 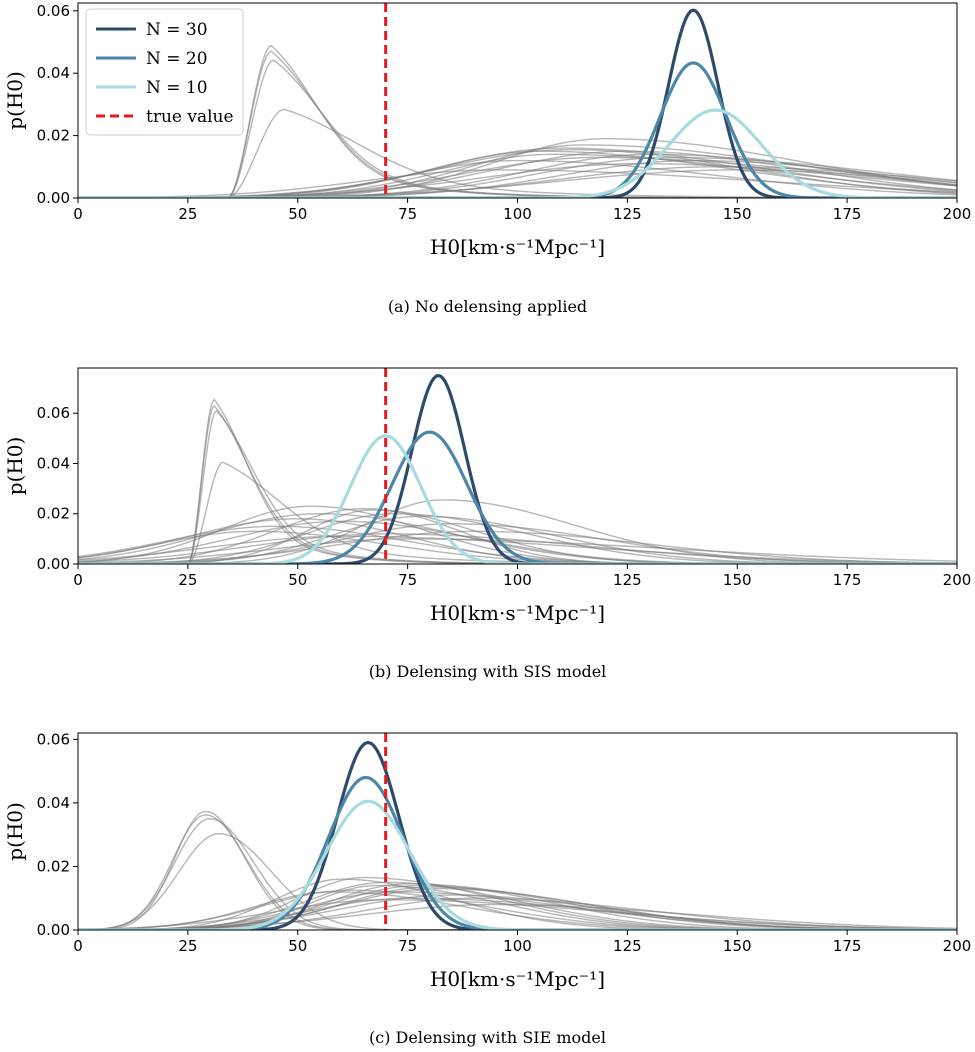 I want to click on panel-caption: (b) Delensing with SIS model, so click(x=488, y=671).